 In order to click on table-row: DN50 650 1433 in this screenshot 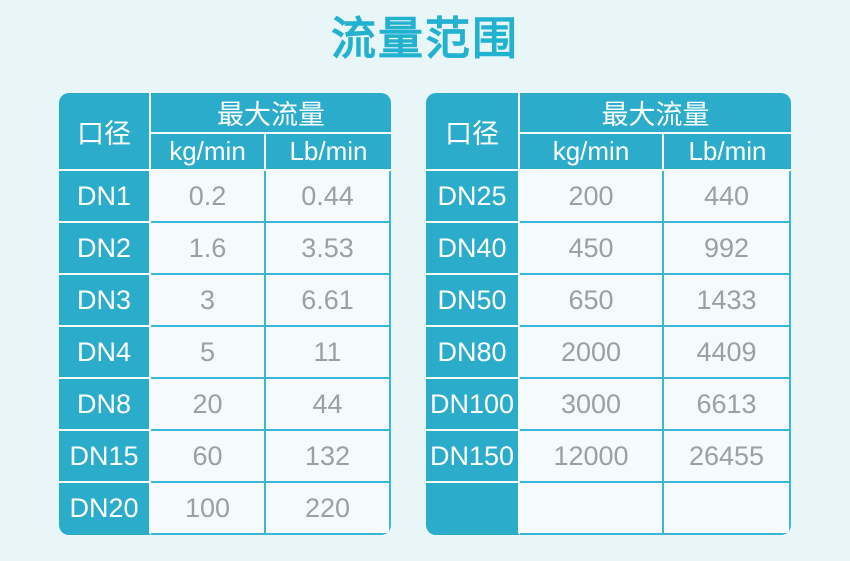, I will do `click(608, 301)`.